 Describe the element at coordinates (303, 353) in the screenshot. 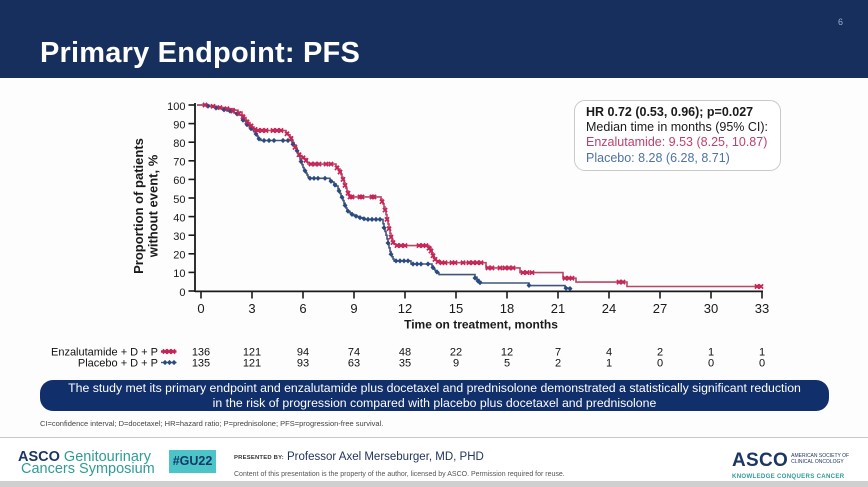

I see `svg-text: 94` at that location.